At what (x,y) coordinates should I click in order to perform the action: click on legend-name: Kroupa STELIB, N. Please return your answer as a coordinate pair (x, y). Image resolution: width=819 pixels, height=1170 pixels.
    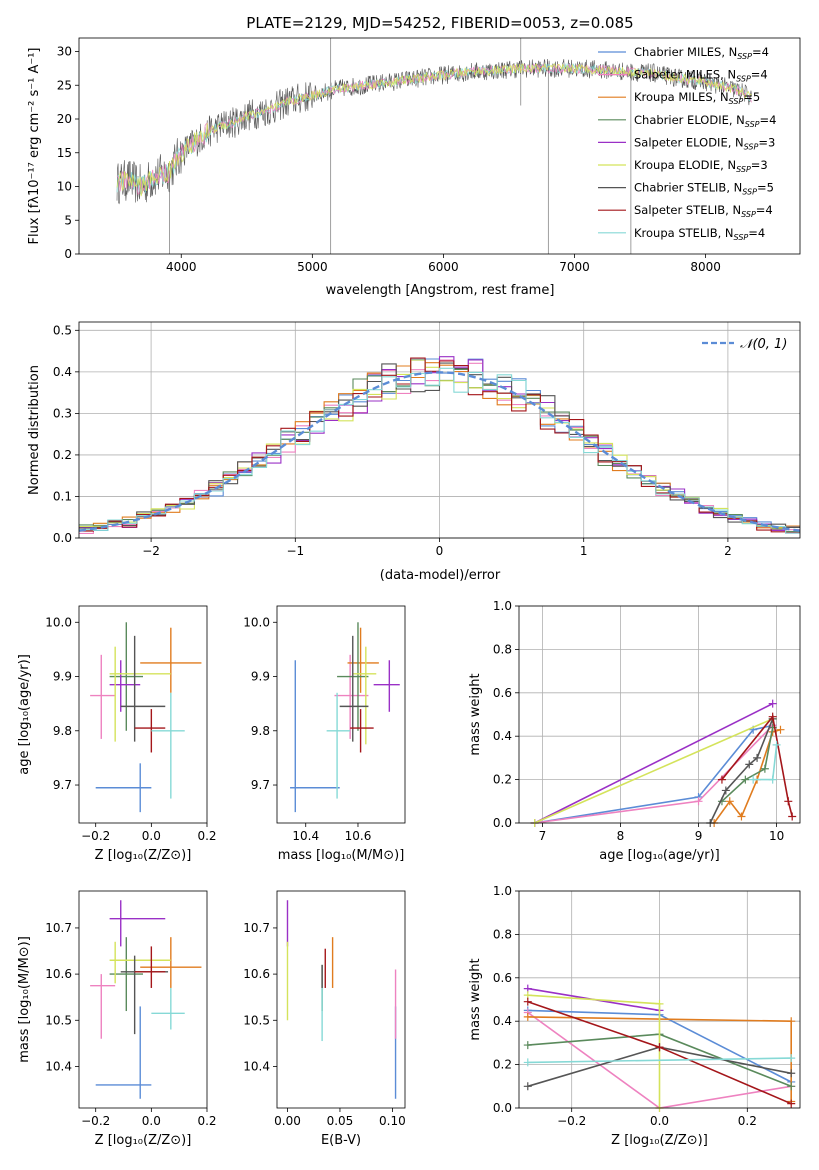
    Looking at the image, I should click on (684, 233).